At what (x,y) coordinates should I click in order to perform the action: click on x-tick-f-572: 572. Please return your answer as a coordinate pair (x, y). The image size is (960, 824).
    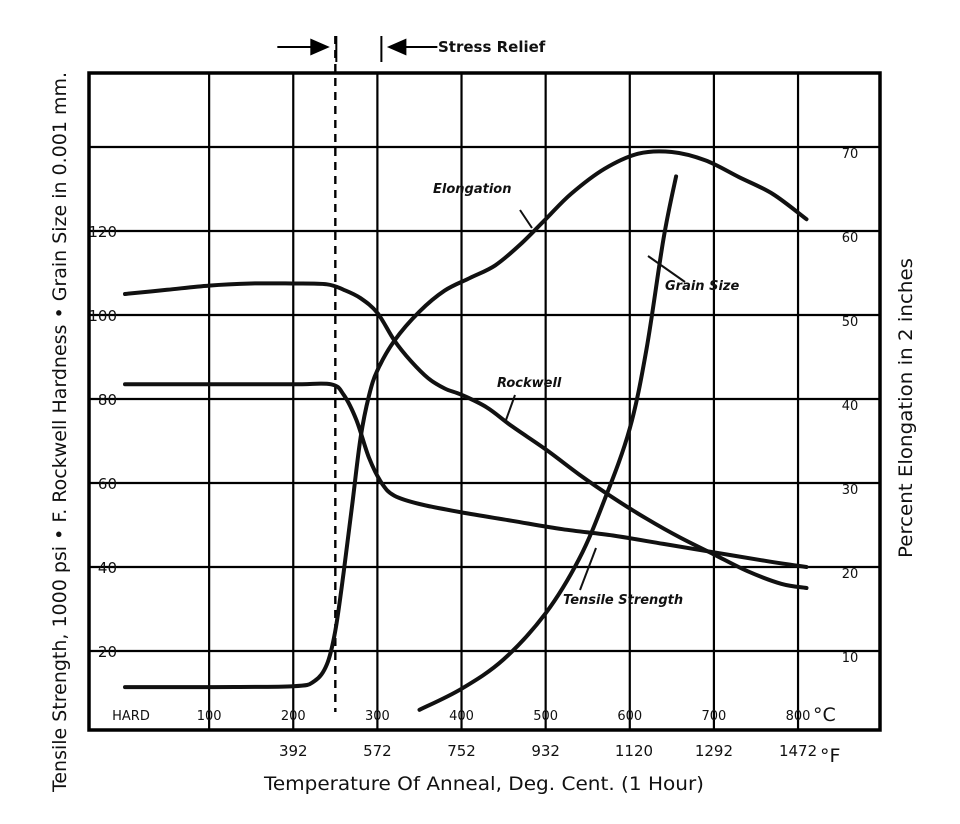
    Looking at the image, I should click on (377, 751).